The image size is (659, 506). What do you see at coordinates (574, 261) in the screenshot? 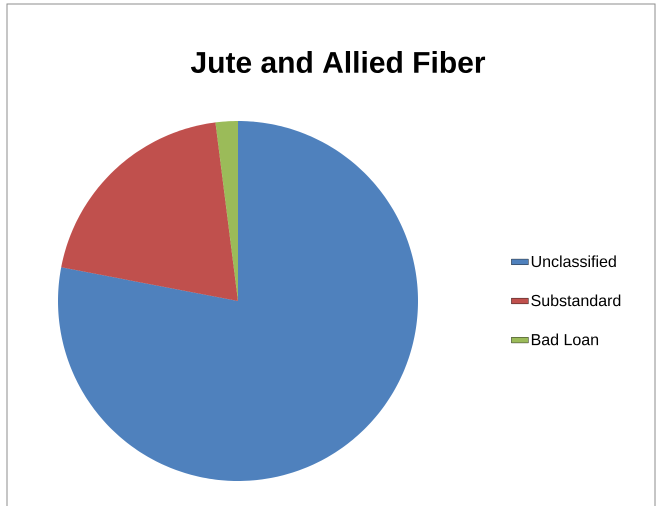
I see `legend-label: Unclassified` at bounding box center [574, 261].